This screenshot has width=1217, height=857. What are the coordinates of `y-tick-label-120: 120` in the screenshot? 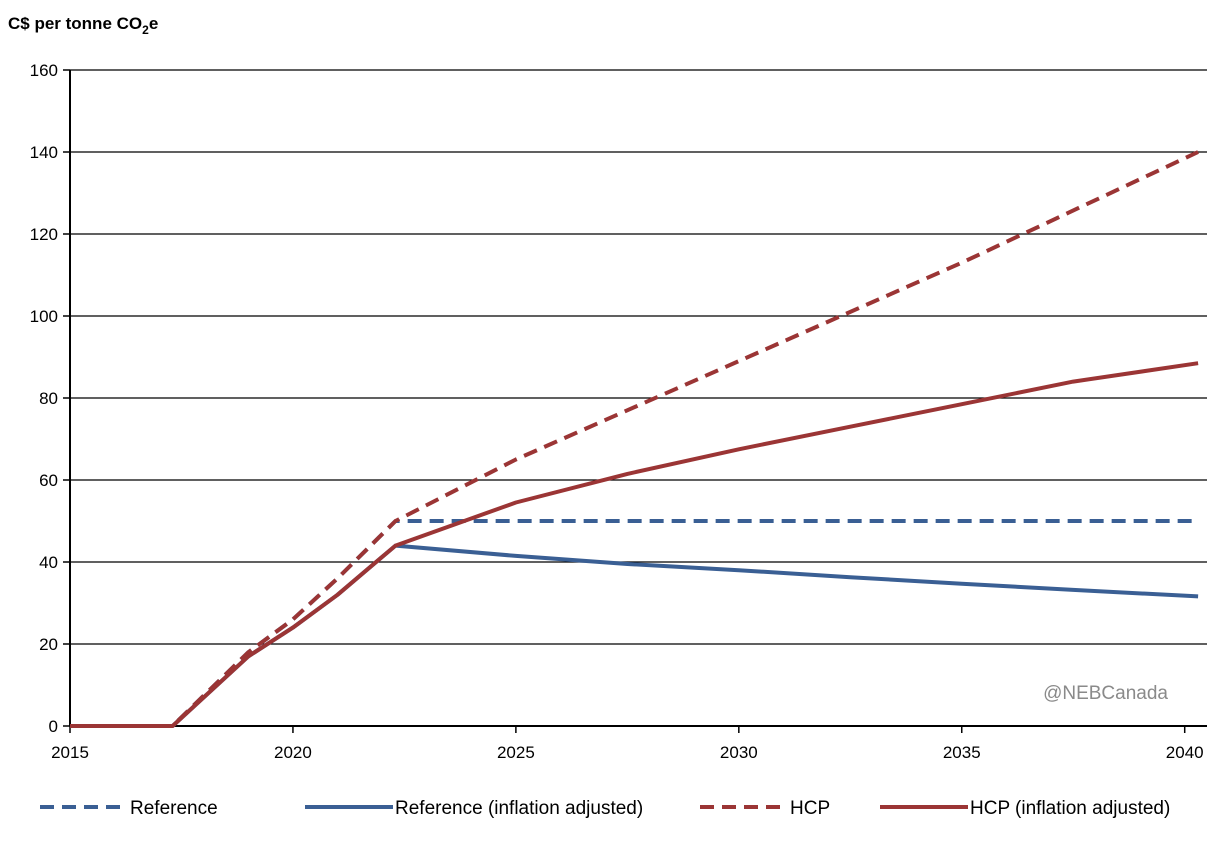 It's located at (44, 234).